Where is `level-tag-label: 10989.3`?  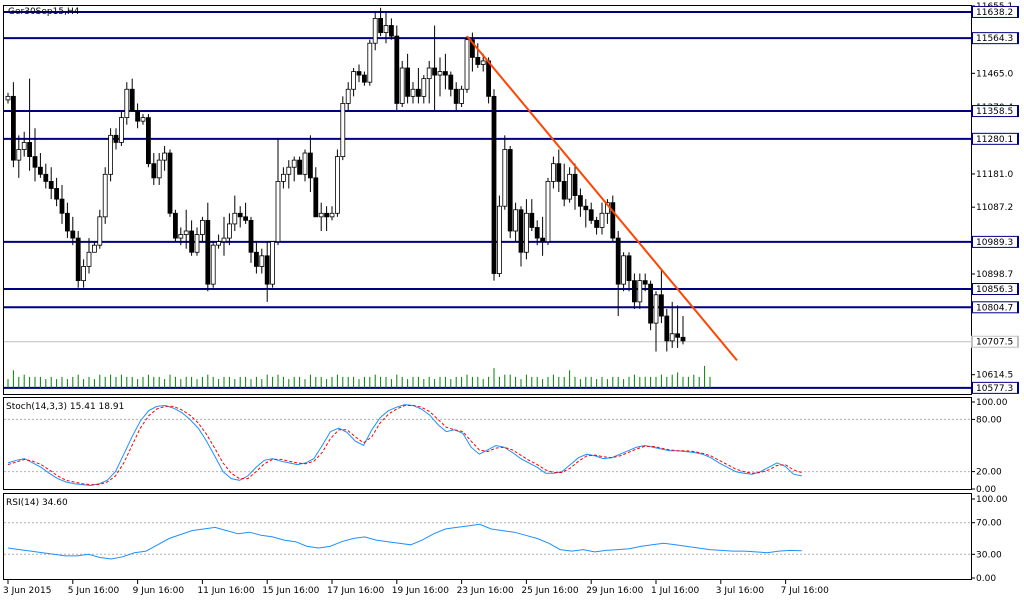
level-tag-label: 10989.3 is located at coordinates (994, 243).